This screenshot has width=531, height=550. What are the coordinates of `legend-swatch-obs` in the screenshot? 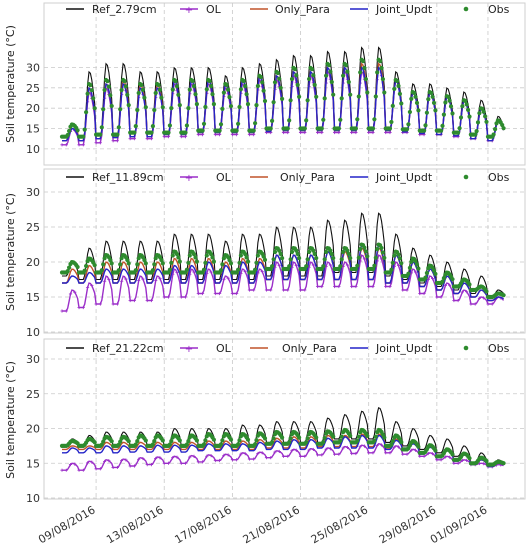 It's located at (466, 177).